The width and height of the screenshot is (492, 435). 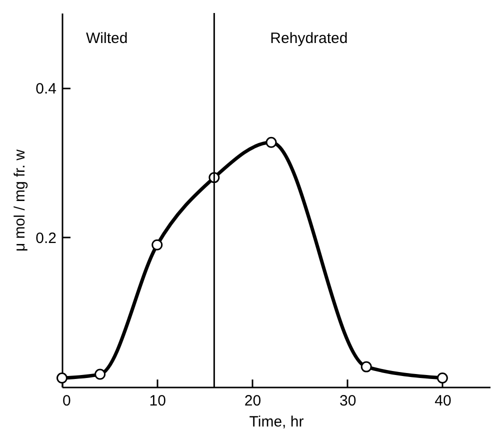 What do you see at coordinates (443, 401) in the screenshot?
I see `x-tick-label: 40` at bounding box center [443, 401].